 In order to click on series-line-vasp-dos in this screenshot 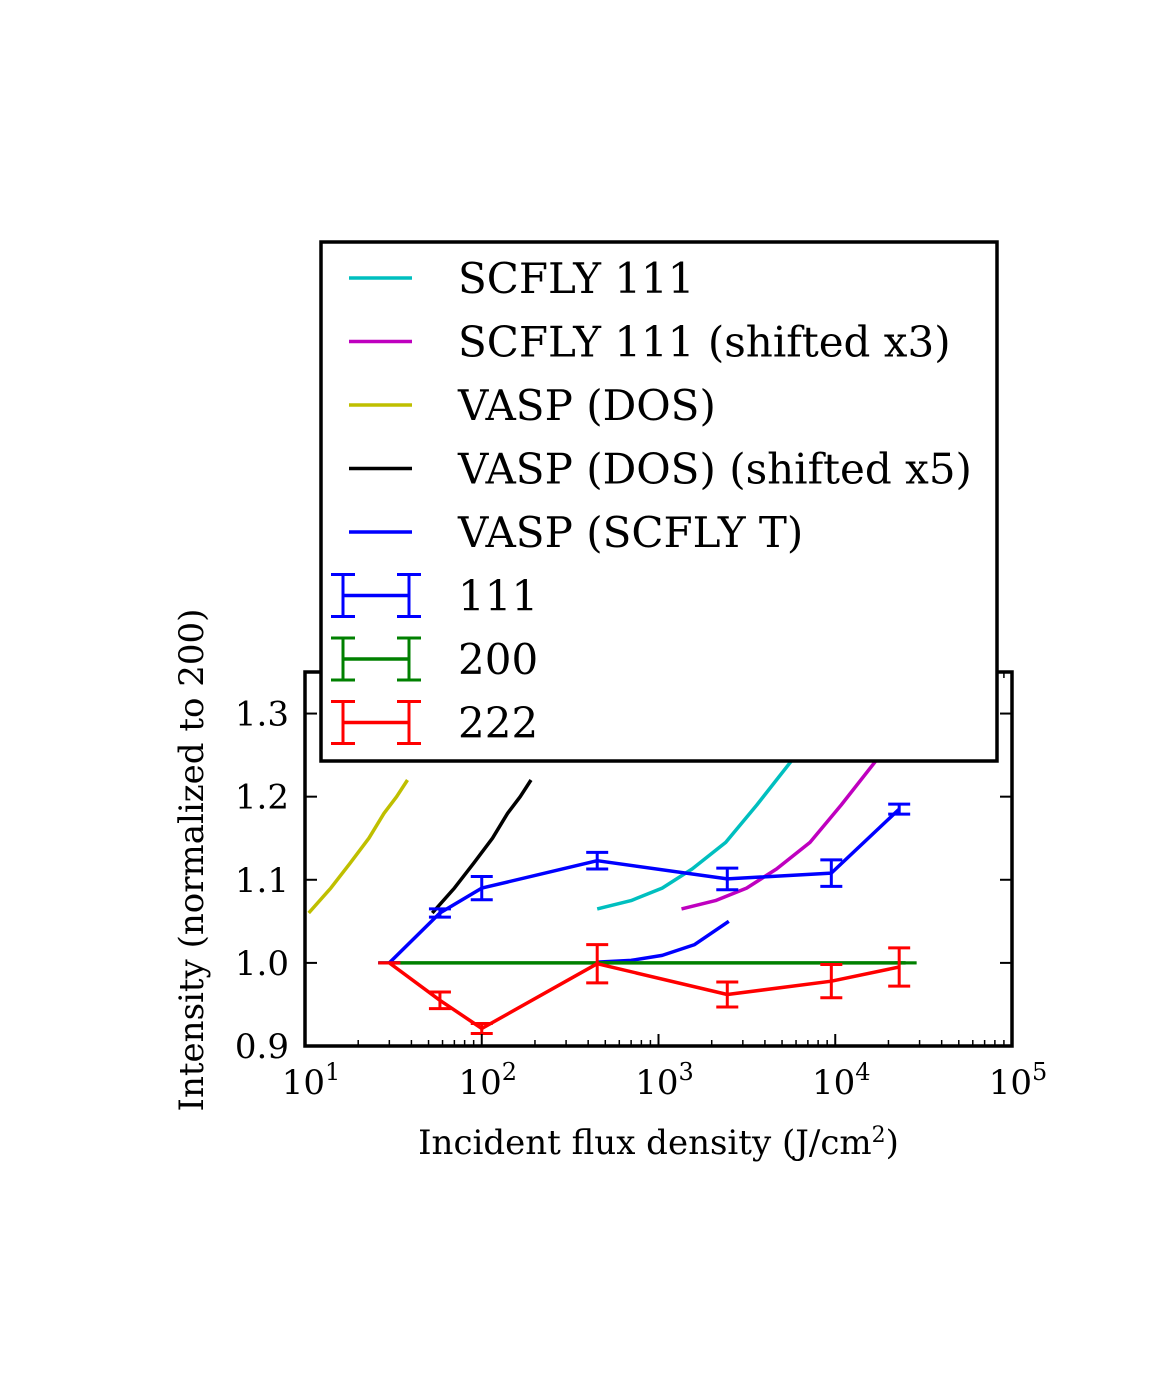, I will do `click(358, 847)`.